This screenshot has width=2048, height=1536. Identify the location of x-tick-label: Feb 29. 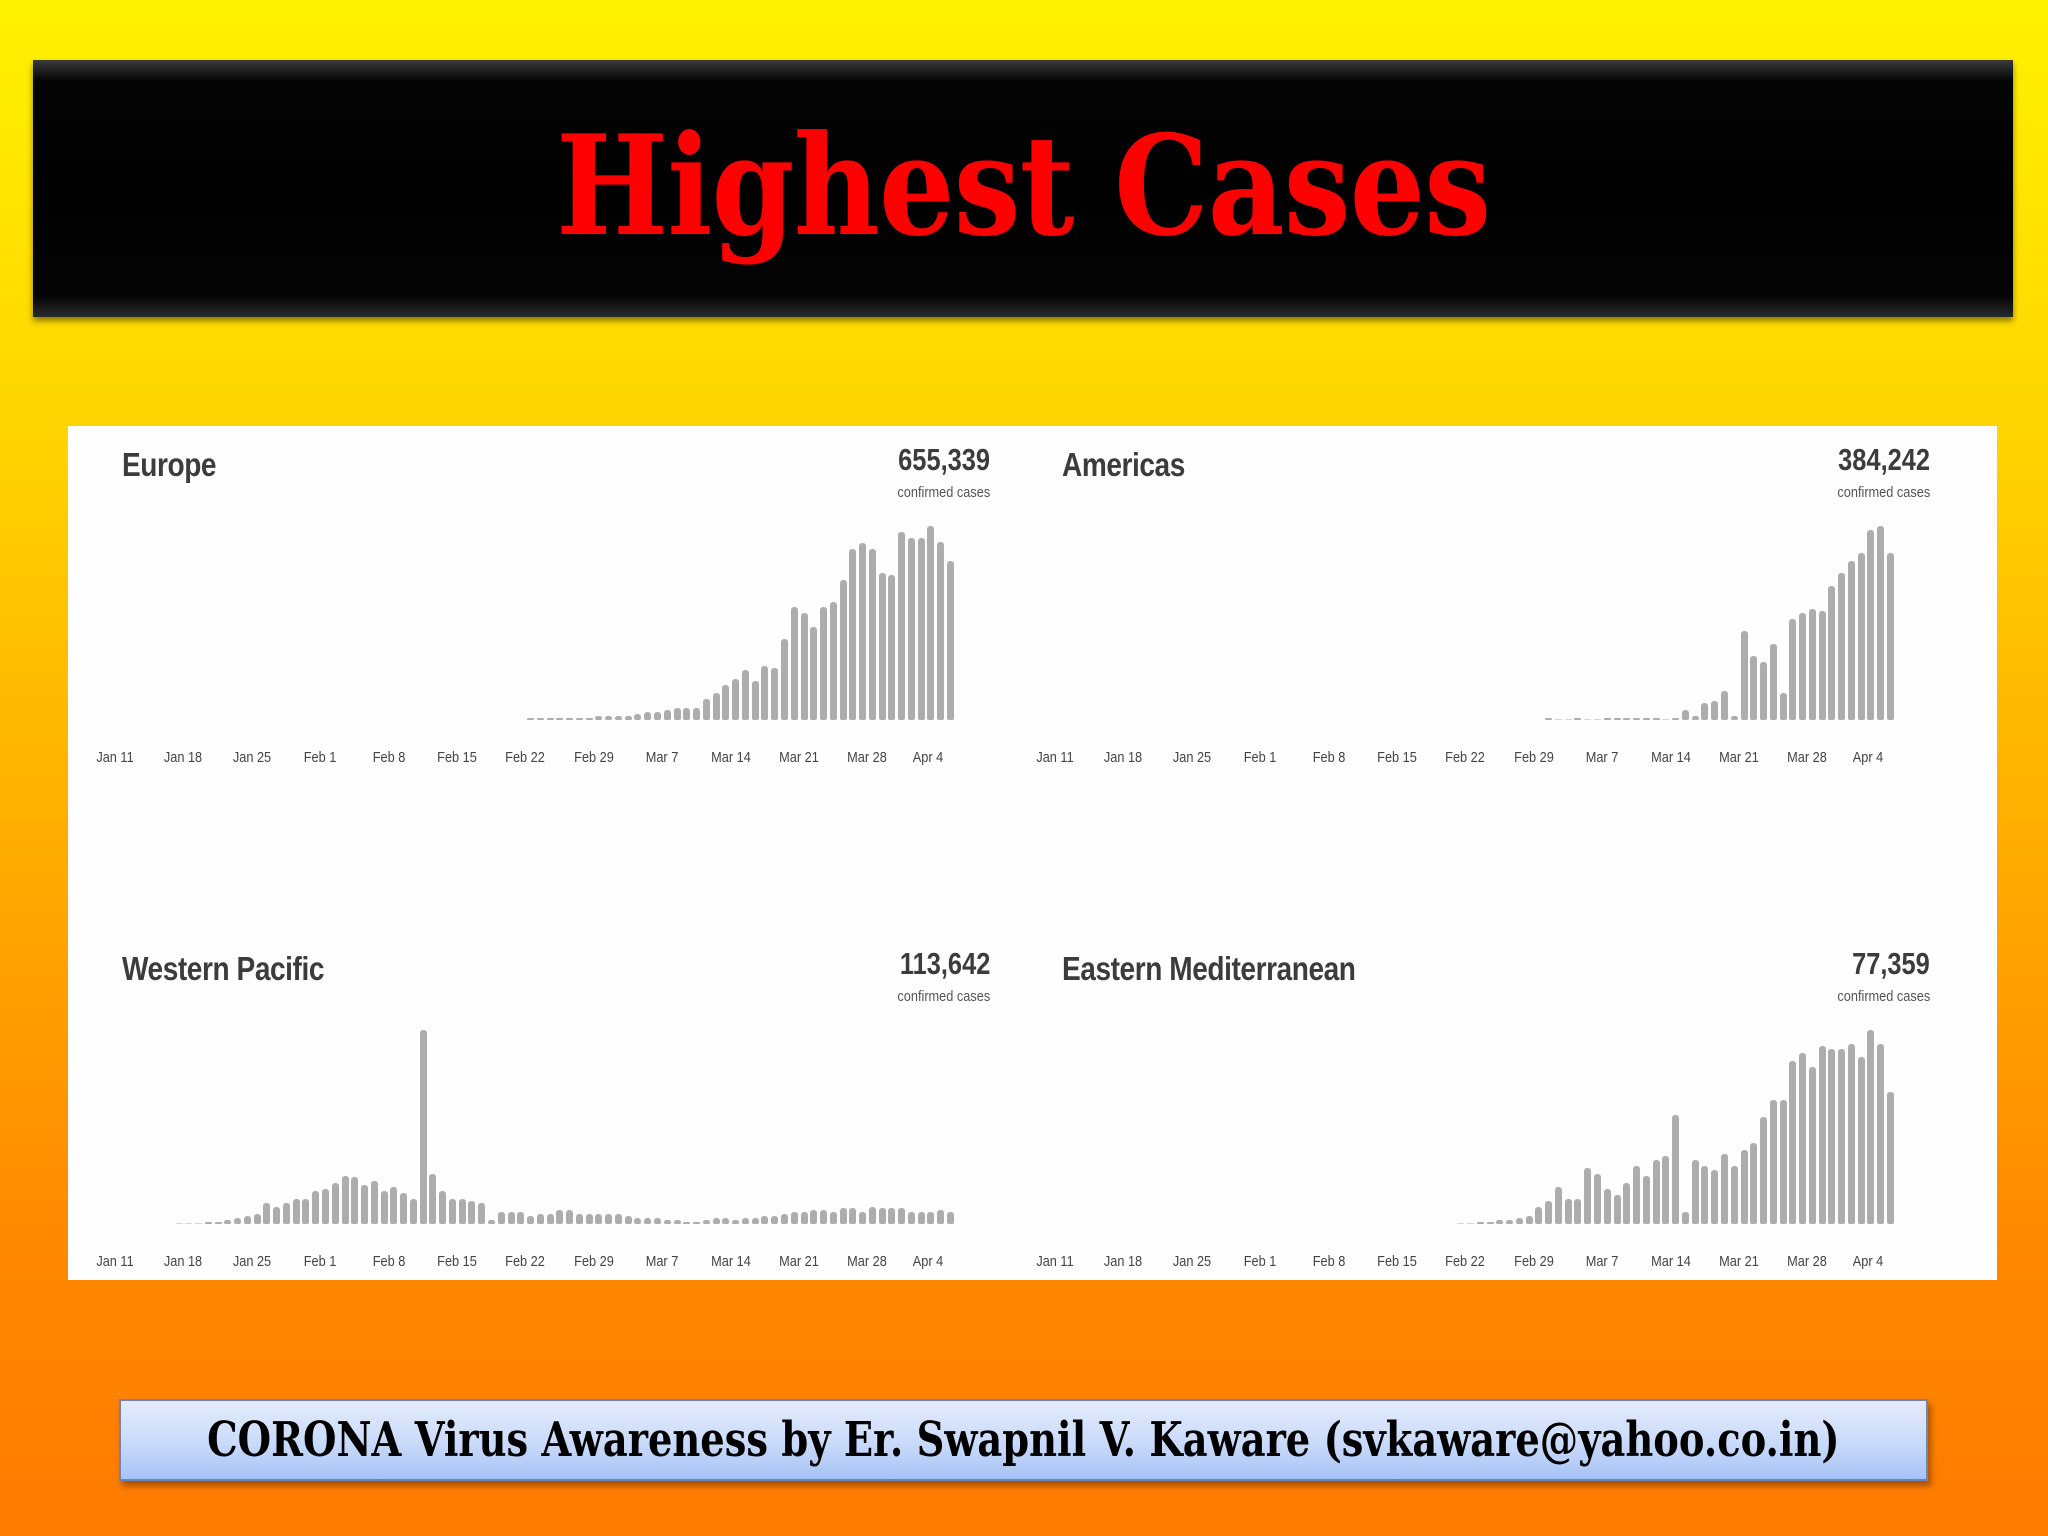
(1533, 757).